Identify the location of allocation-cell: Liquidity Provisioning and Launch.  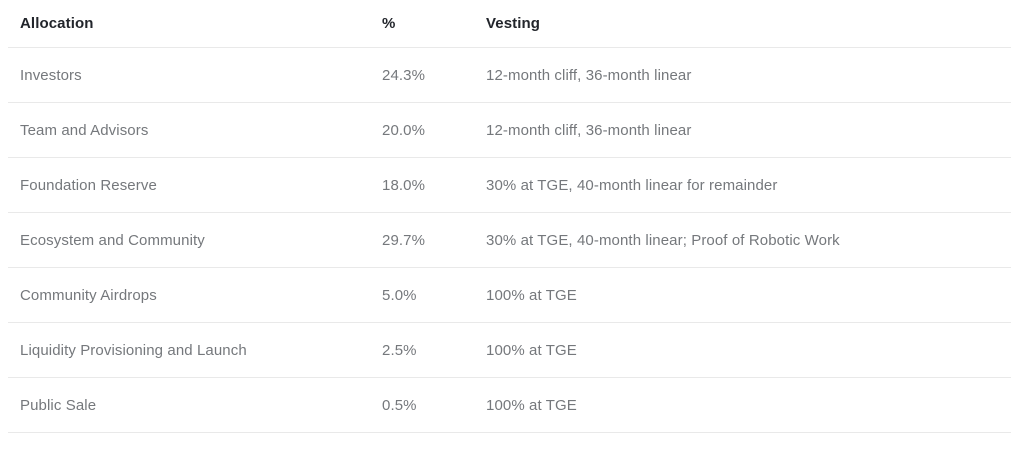
(133, 350).